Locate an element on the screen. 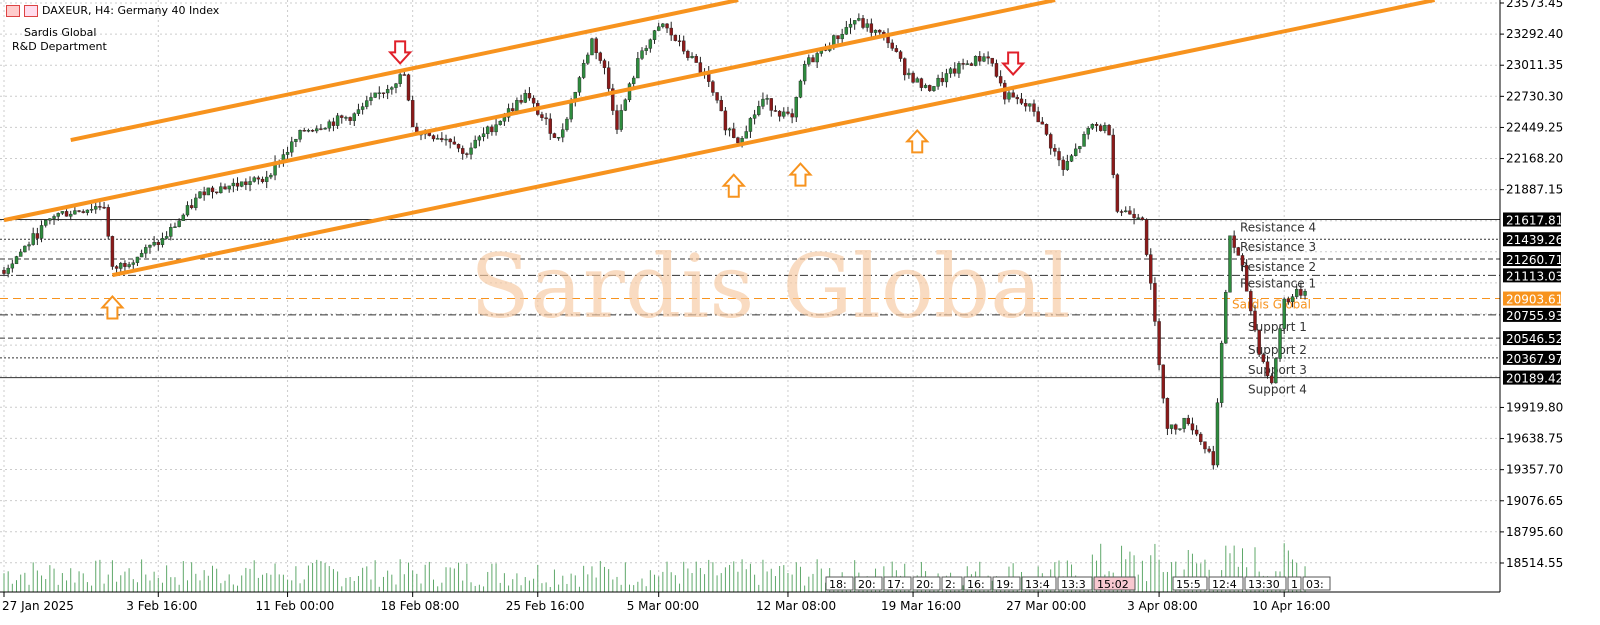 This screenshot has width=1600, height=625. session-mark-label: 17: is located at coordinates (896, 584).